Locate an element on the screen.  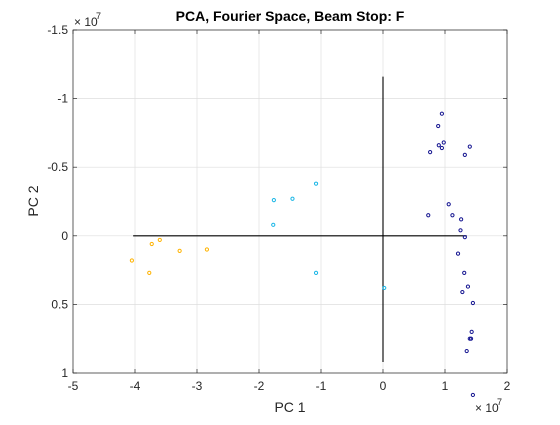
x-tick-label: -2 is located at coordinates (259, 386).